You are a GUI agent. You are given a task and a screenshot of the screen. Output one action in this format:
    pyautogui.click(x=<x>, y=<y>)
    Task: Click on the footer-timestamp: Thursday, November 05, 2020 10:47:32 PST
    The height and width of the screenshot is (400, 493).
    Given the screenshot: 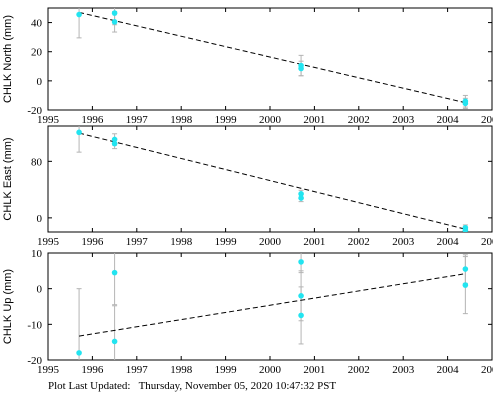 What is the action you would take?
    pyautogui.click(x=237, y=386)
    